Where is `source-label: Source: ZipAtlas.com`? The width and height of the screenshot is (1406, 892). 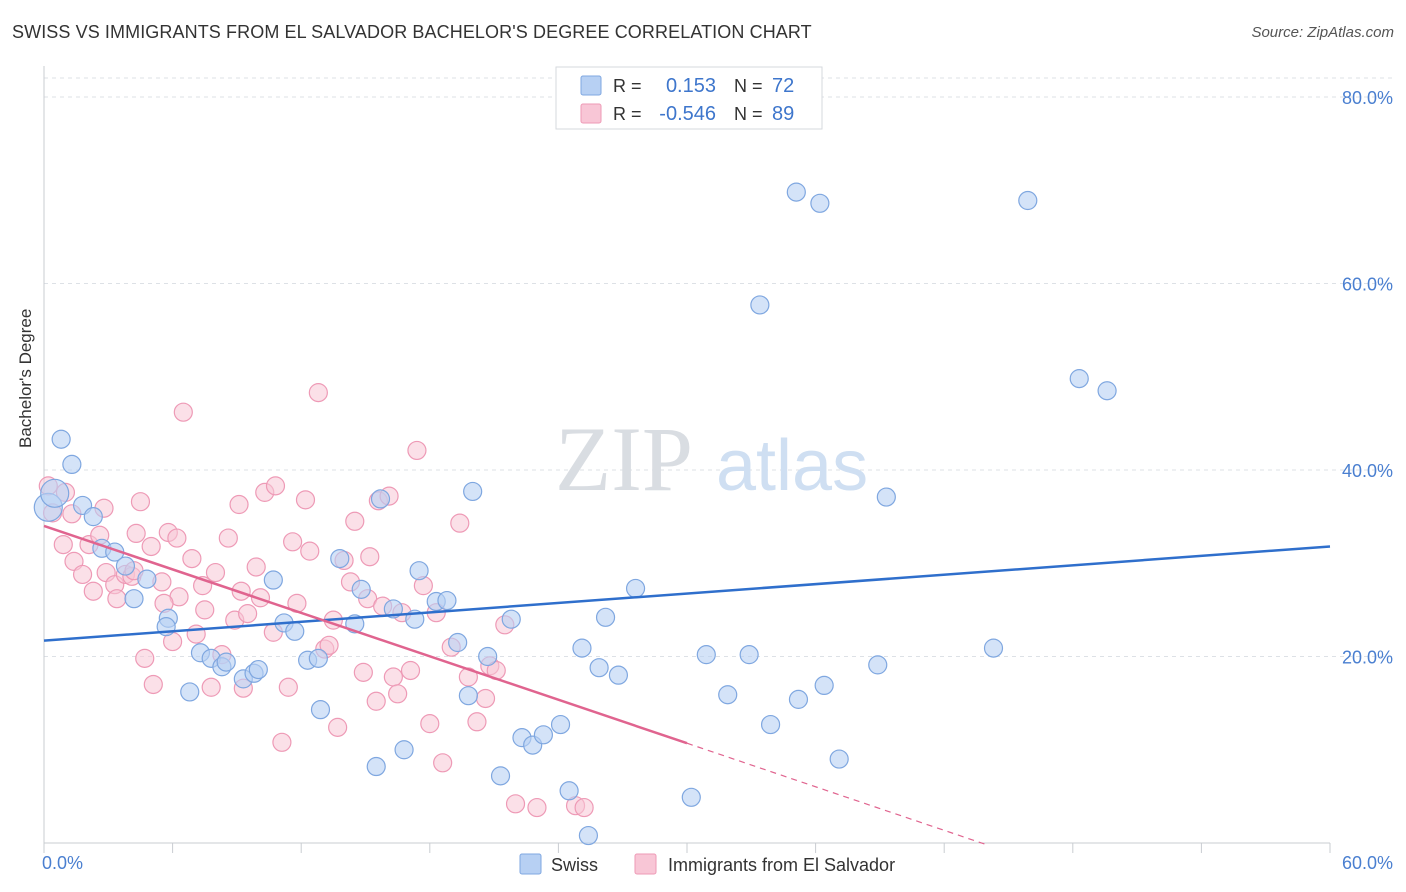 source-label: Source: ZipAtlas.com is located at coordinates (1322, 32).